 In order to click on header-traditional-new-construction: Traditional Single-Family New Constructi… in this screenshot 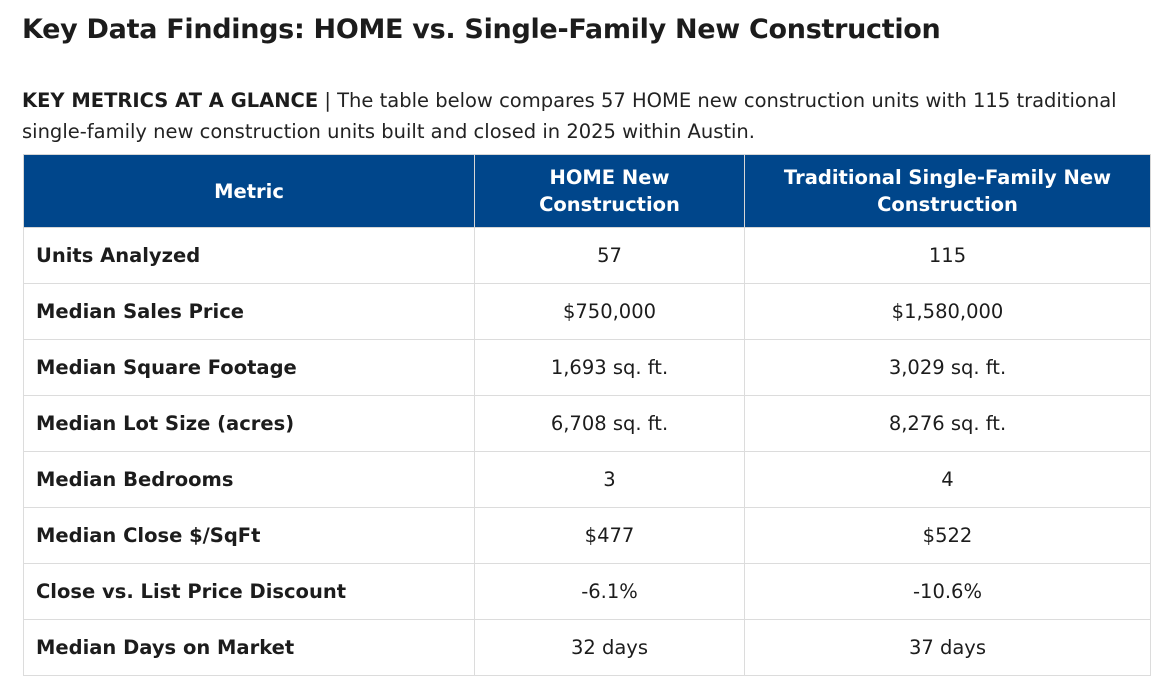, I will do `click(947, 191)`.